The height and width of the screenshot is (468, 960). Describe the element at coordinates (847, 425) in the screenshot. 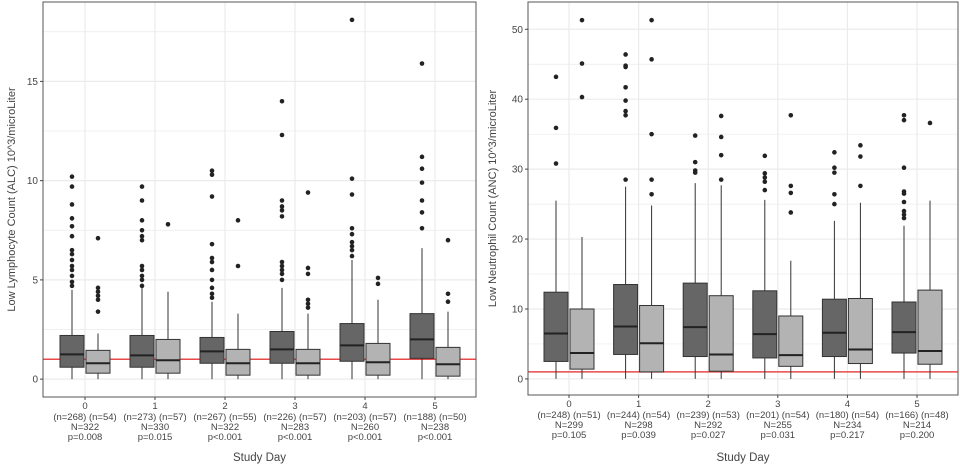

I see `total-count-label: N=234` at that location.